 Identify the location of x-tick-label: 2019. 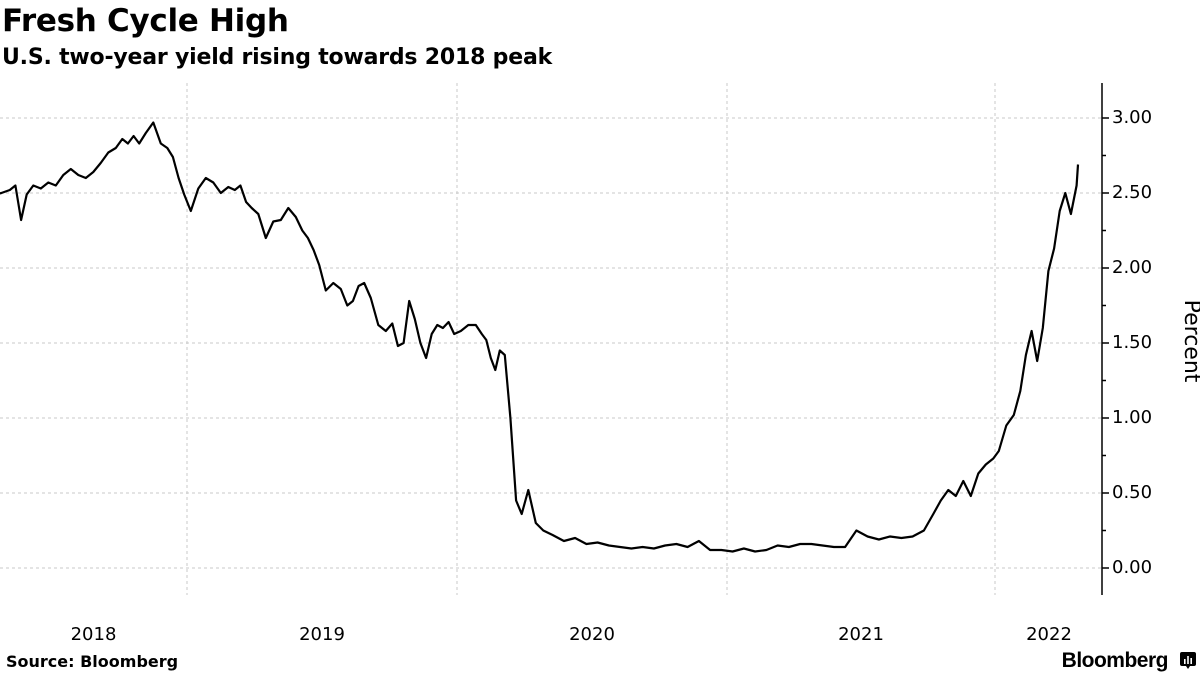
(322, 634).